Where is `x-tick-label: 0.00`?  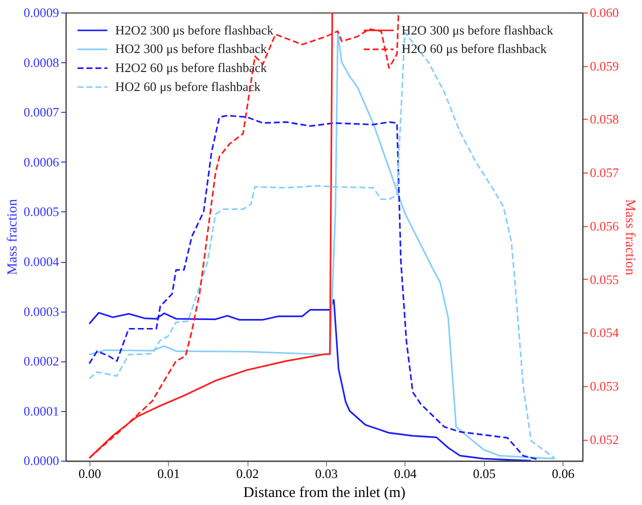 x-tick-label: 0.00 is located at coordinates (90, 474).